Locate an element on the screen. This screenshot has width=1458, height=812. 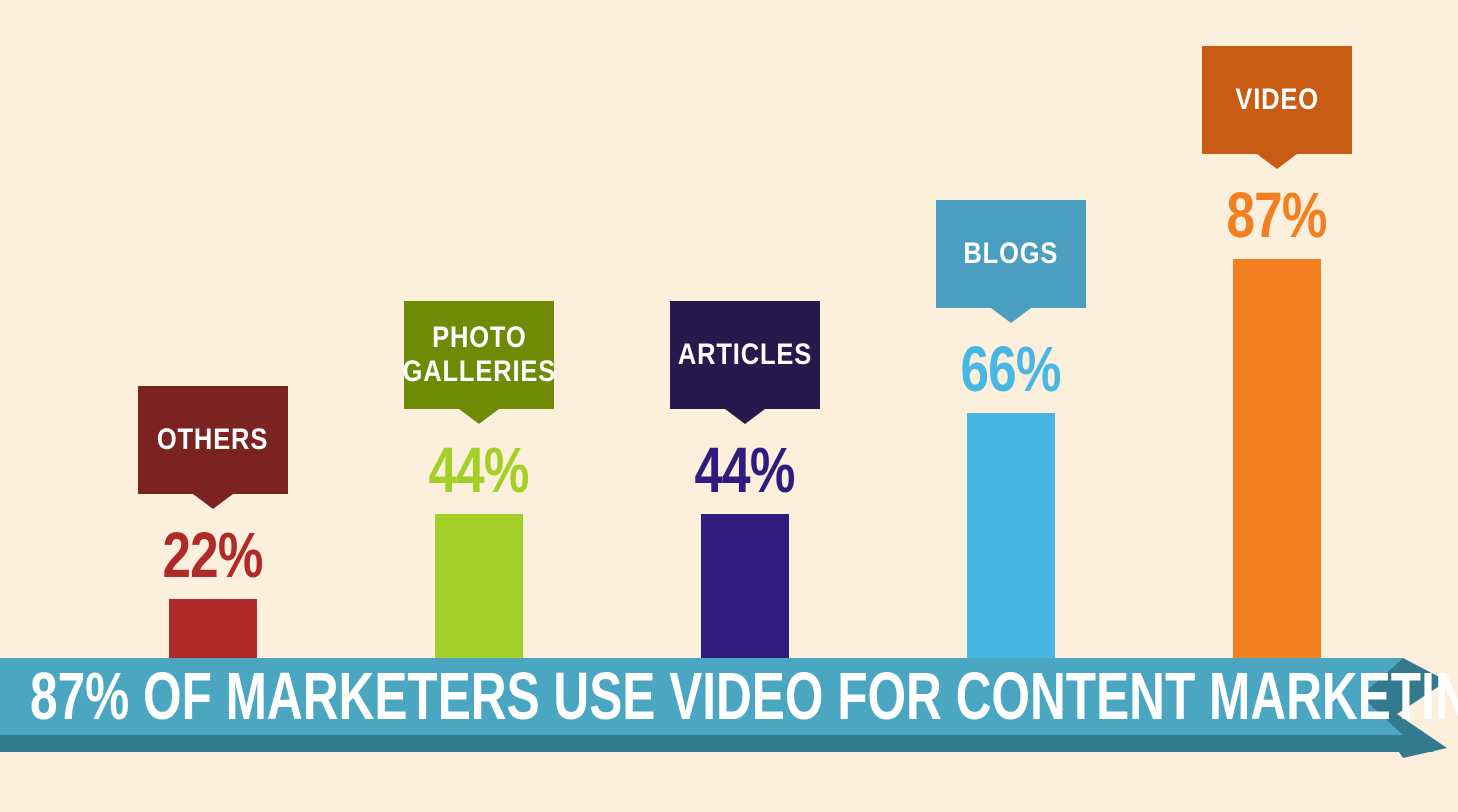
ribbon-band is located at coordinates (701, 696).